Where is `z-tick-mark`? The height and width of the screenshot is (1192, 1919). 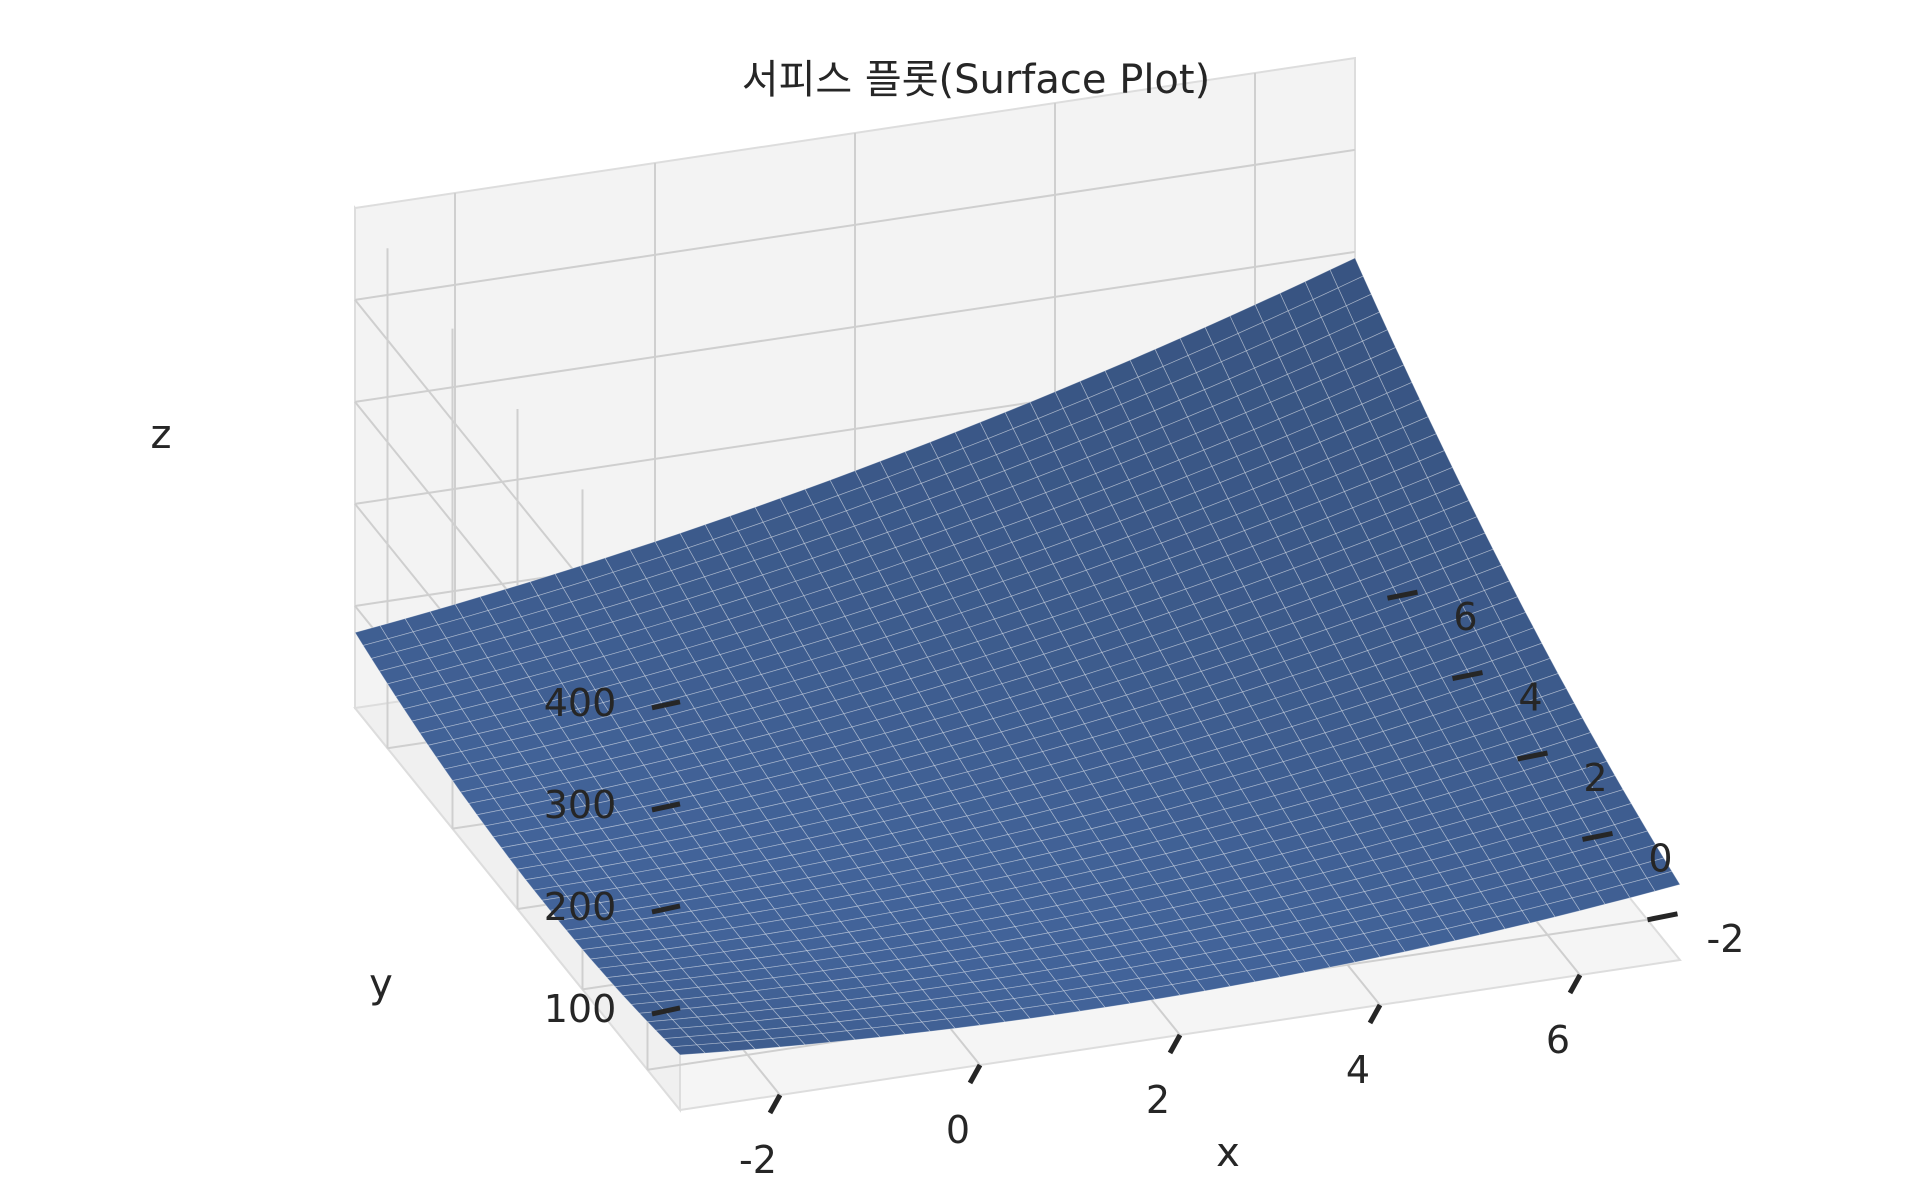
z-tick-mark is located at coordinates (666, 1011).